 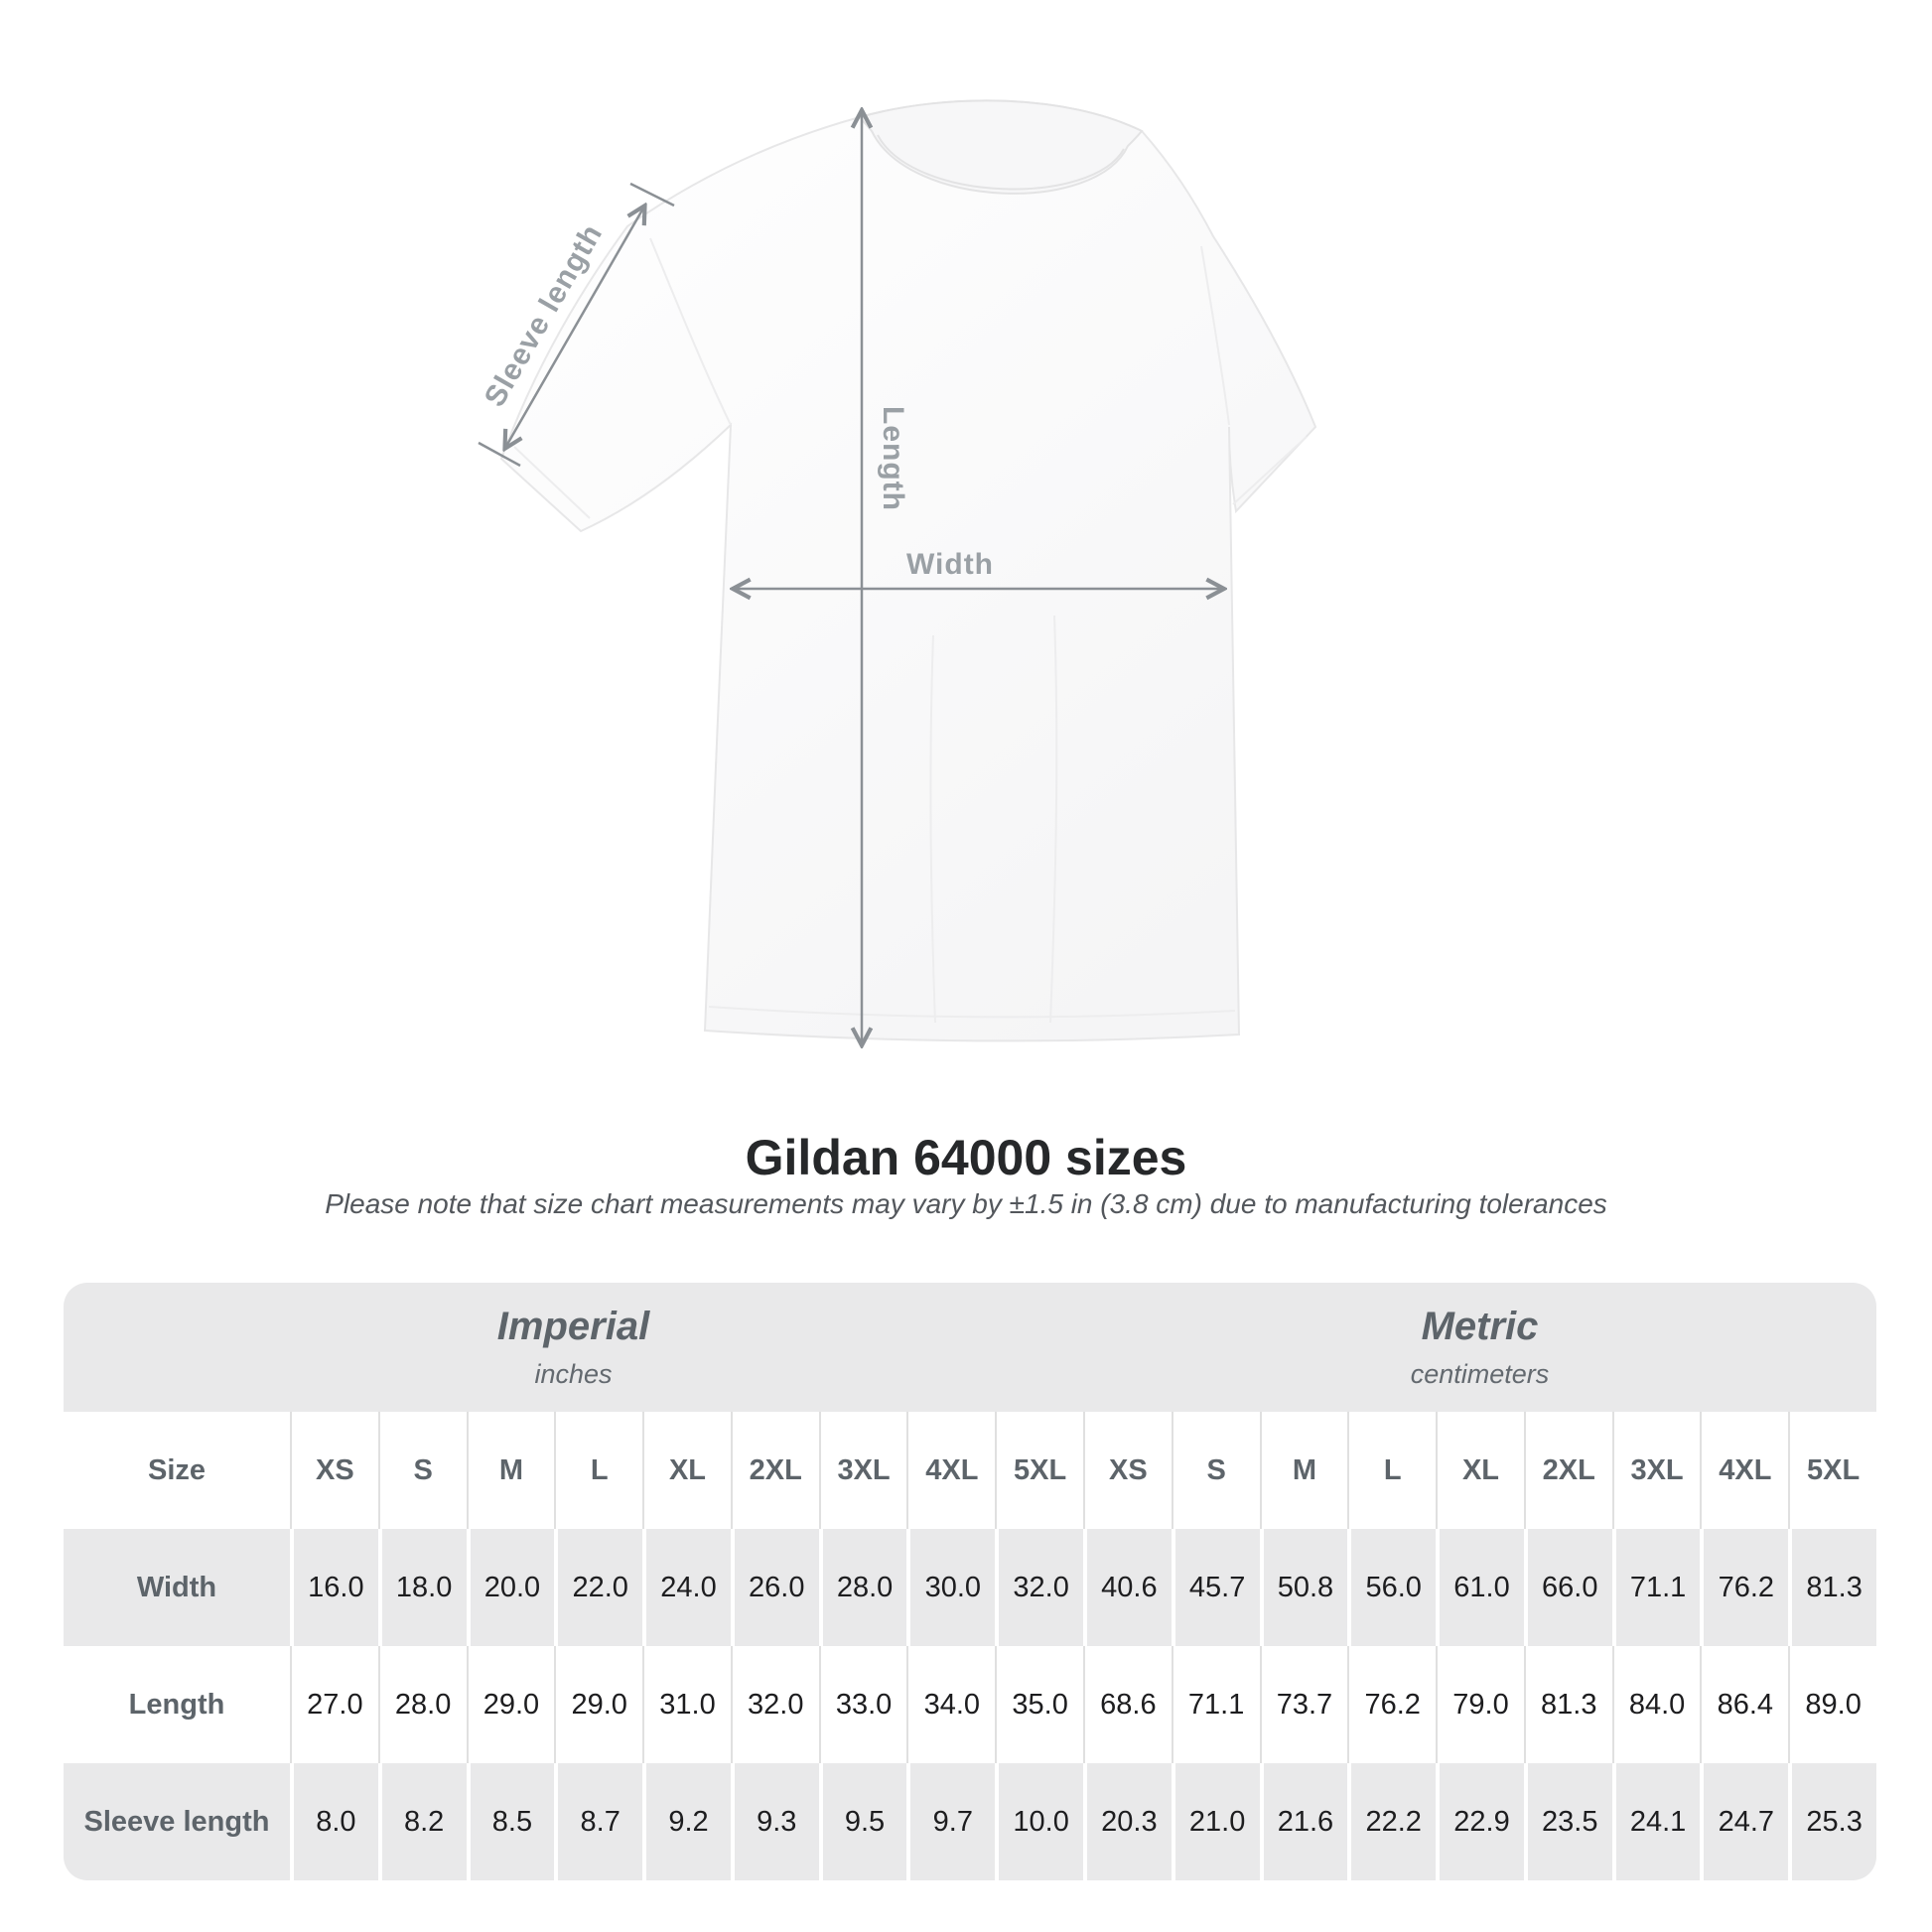 I want to click on measurement-cell: 89.0, so click(x=1832, y=1705).